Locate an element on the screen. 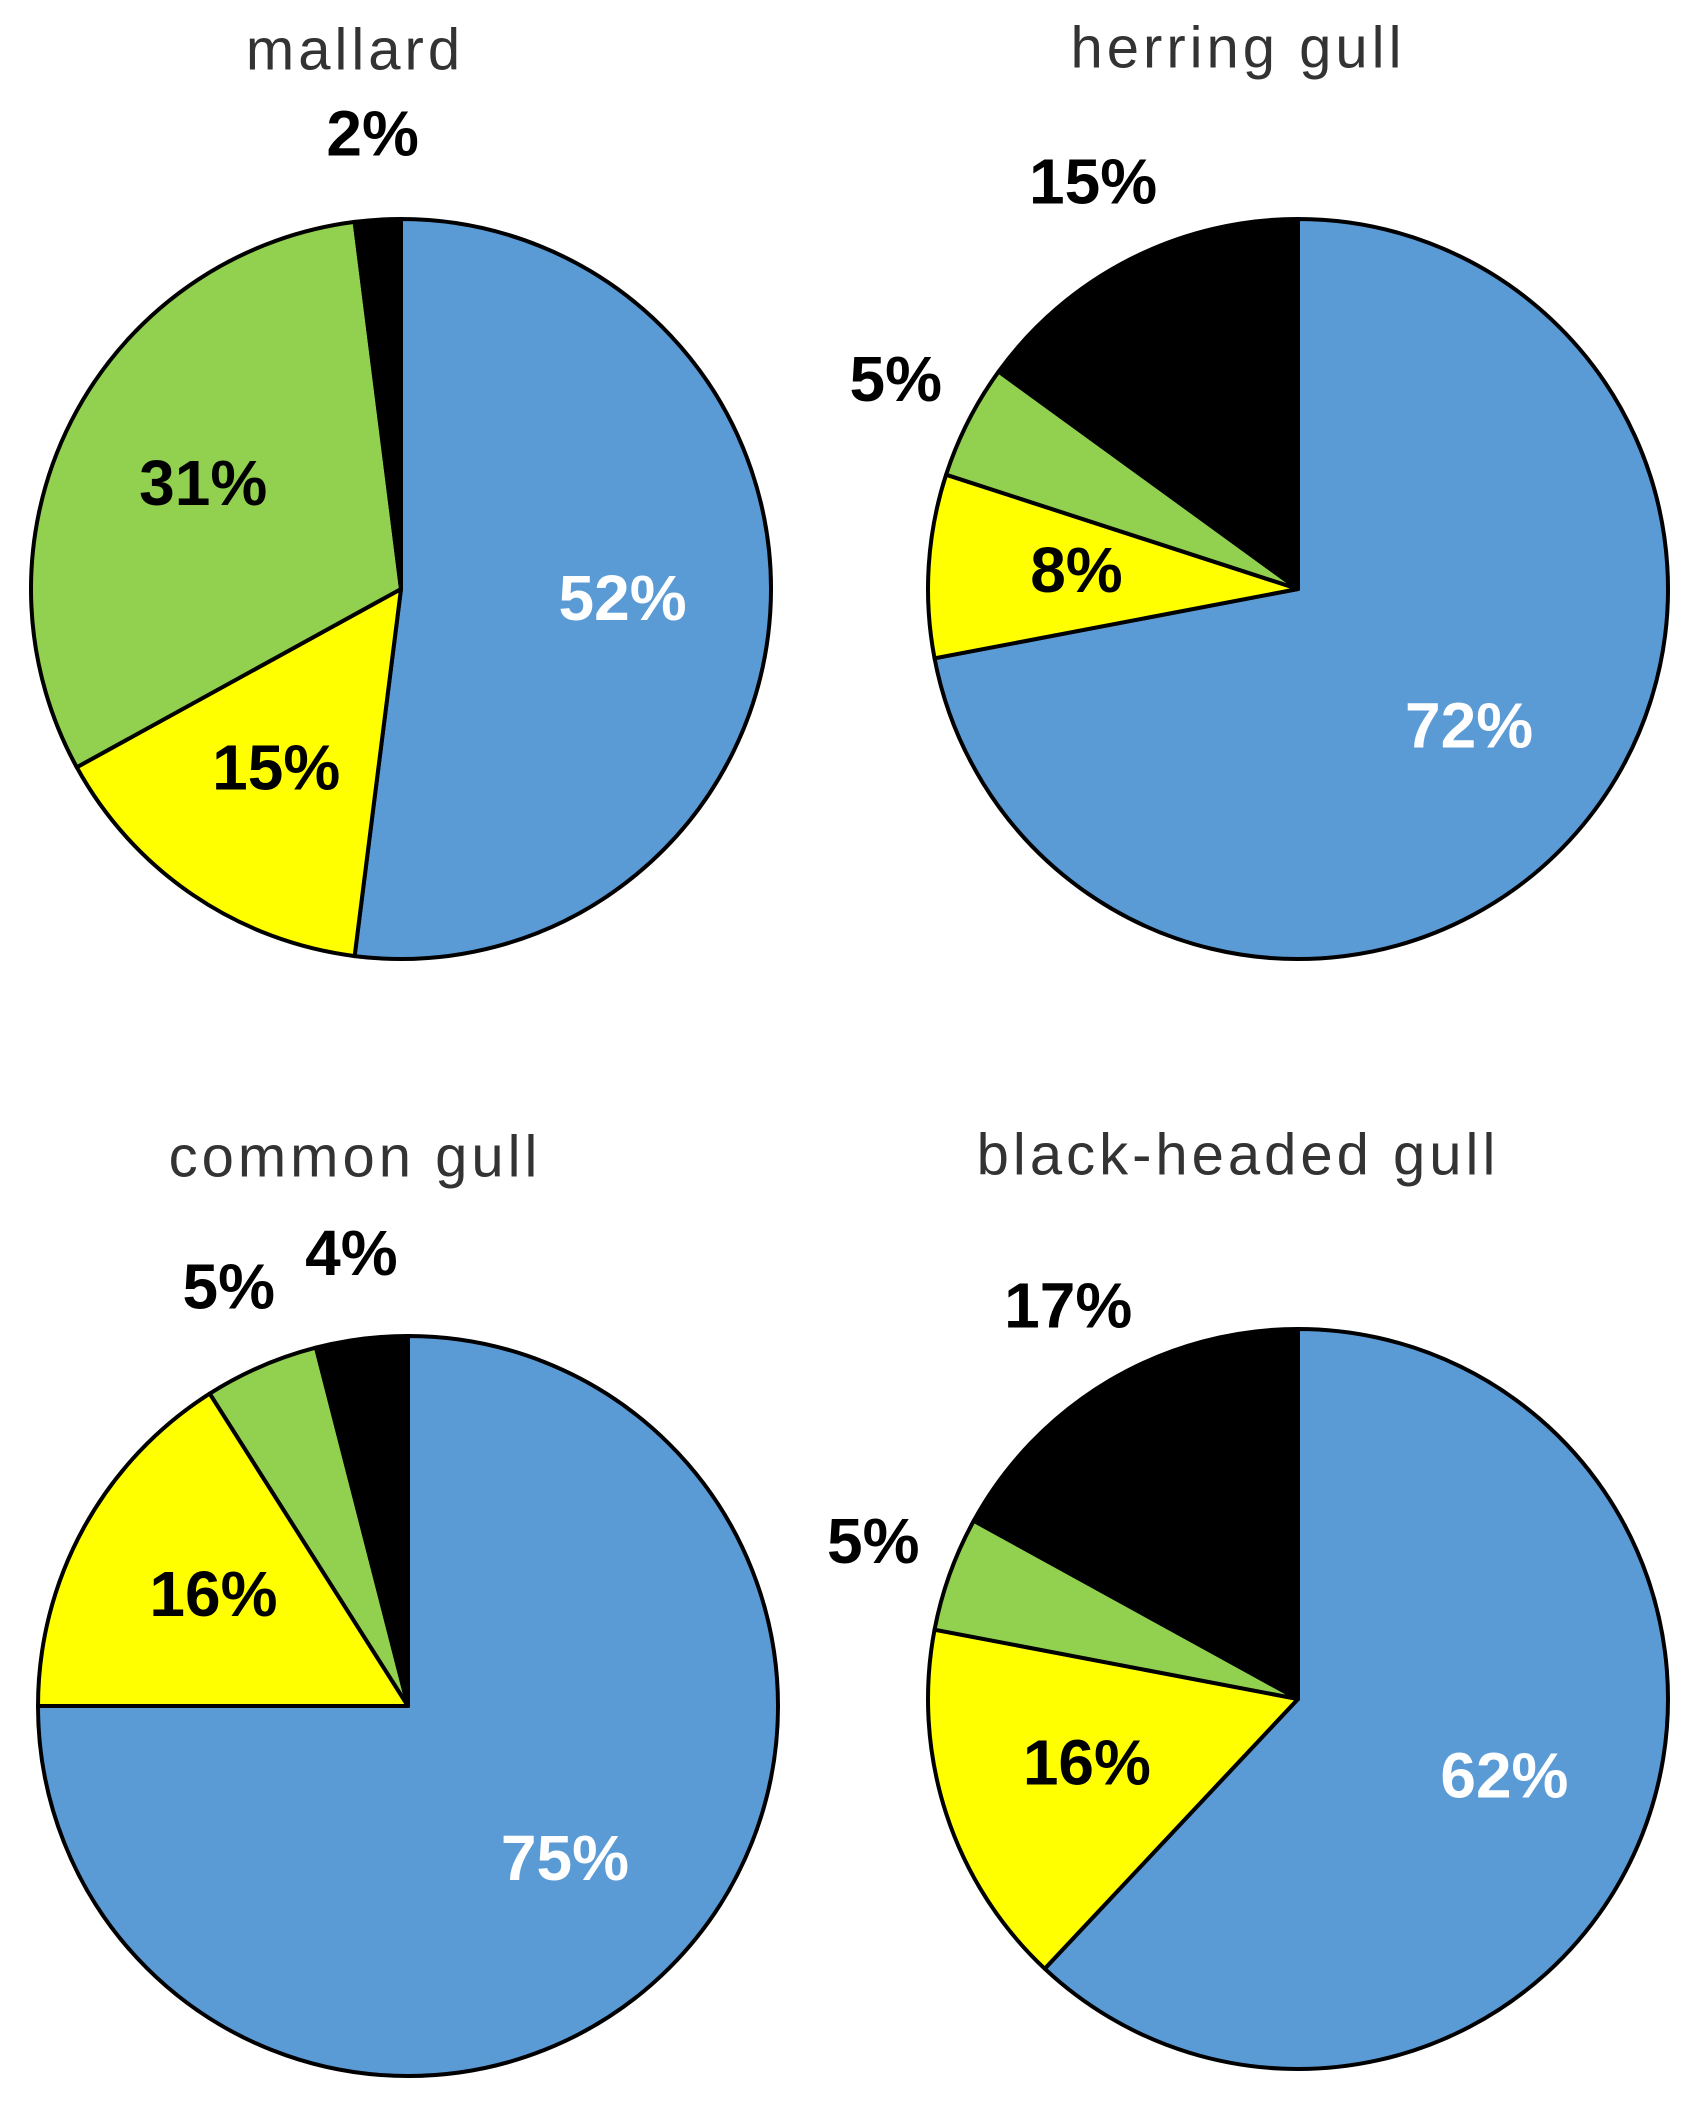 Image resolution: width=1702 pixels, height=2102 pixels. data-label: 75% is located at coordinates (565, 1858).